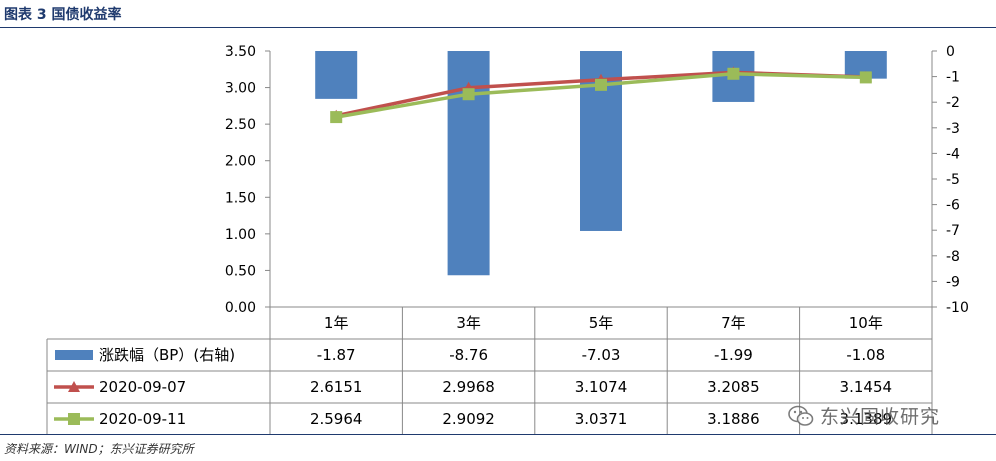  Describe the element at coordinates (240, 52) in the screenshot. I see `left-tick-label: 3.50` at that location.